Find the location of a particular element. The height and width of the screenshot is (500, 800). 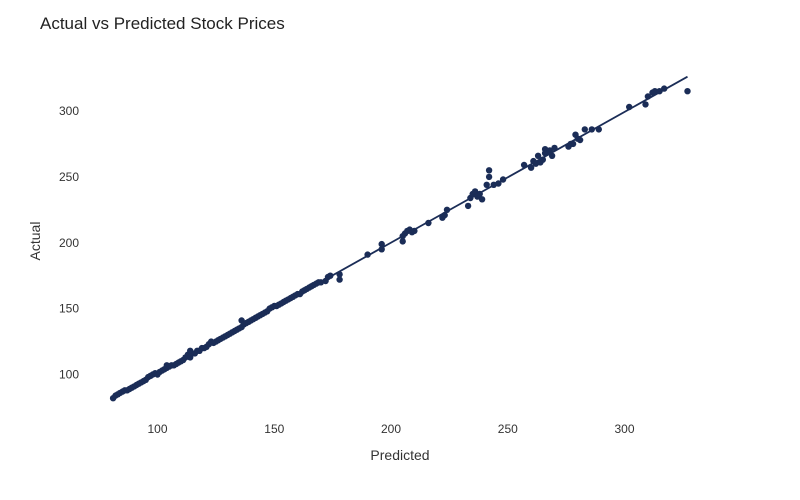

y-axis-ticks: 100 150 200 250 300 is located at coordinates (69, 243).